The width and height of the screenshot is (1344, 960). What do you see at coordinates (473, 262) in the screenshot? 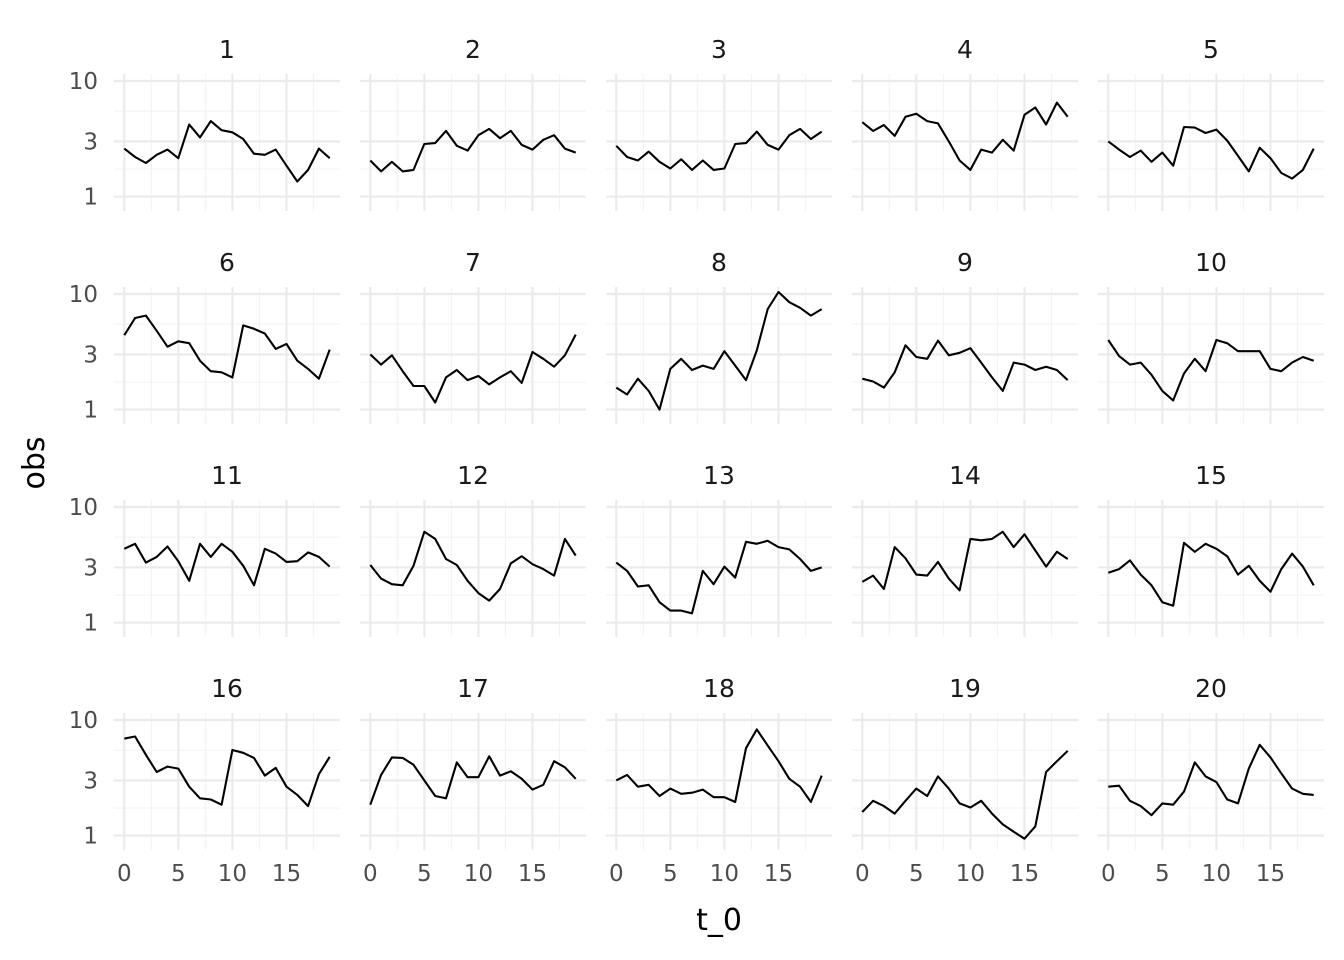
I see `facet-strip-label: 7` at bounding box center [473, 262].